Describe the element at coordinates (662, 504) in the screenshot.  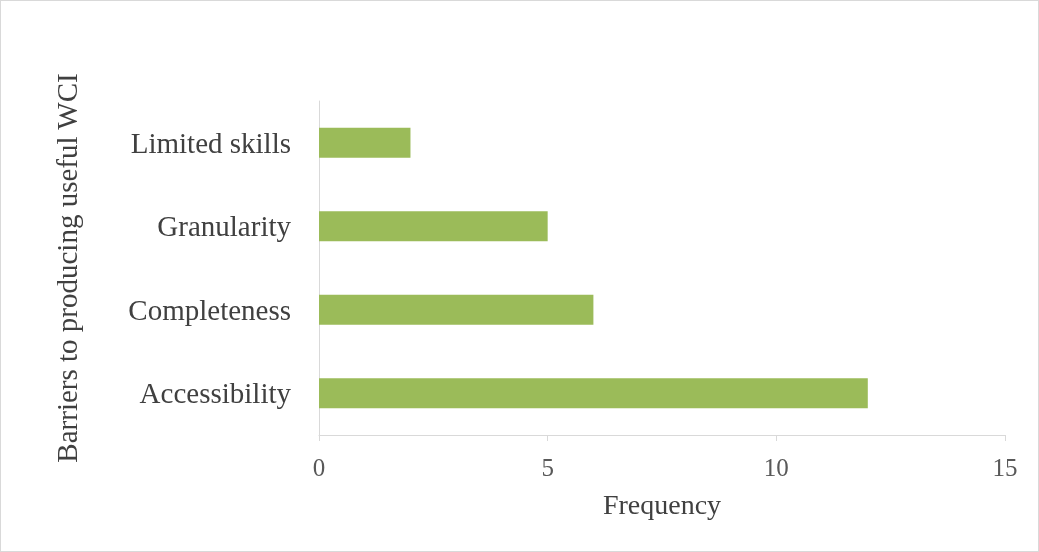
I see `x-axis-title: Frequency` at that location.